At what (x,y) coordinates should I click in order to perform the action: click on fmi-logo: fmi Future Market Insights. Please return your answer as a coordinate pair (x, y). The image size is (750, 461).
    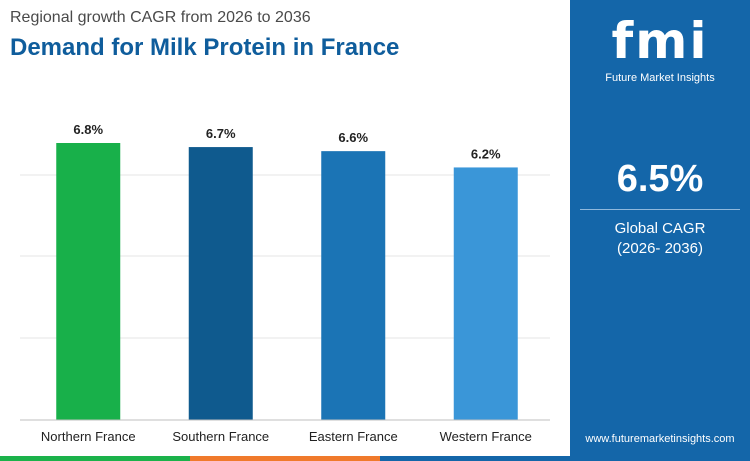
    Looking at the image, I should click on (660, 50).